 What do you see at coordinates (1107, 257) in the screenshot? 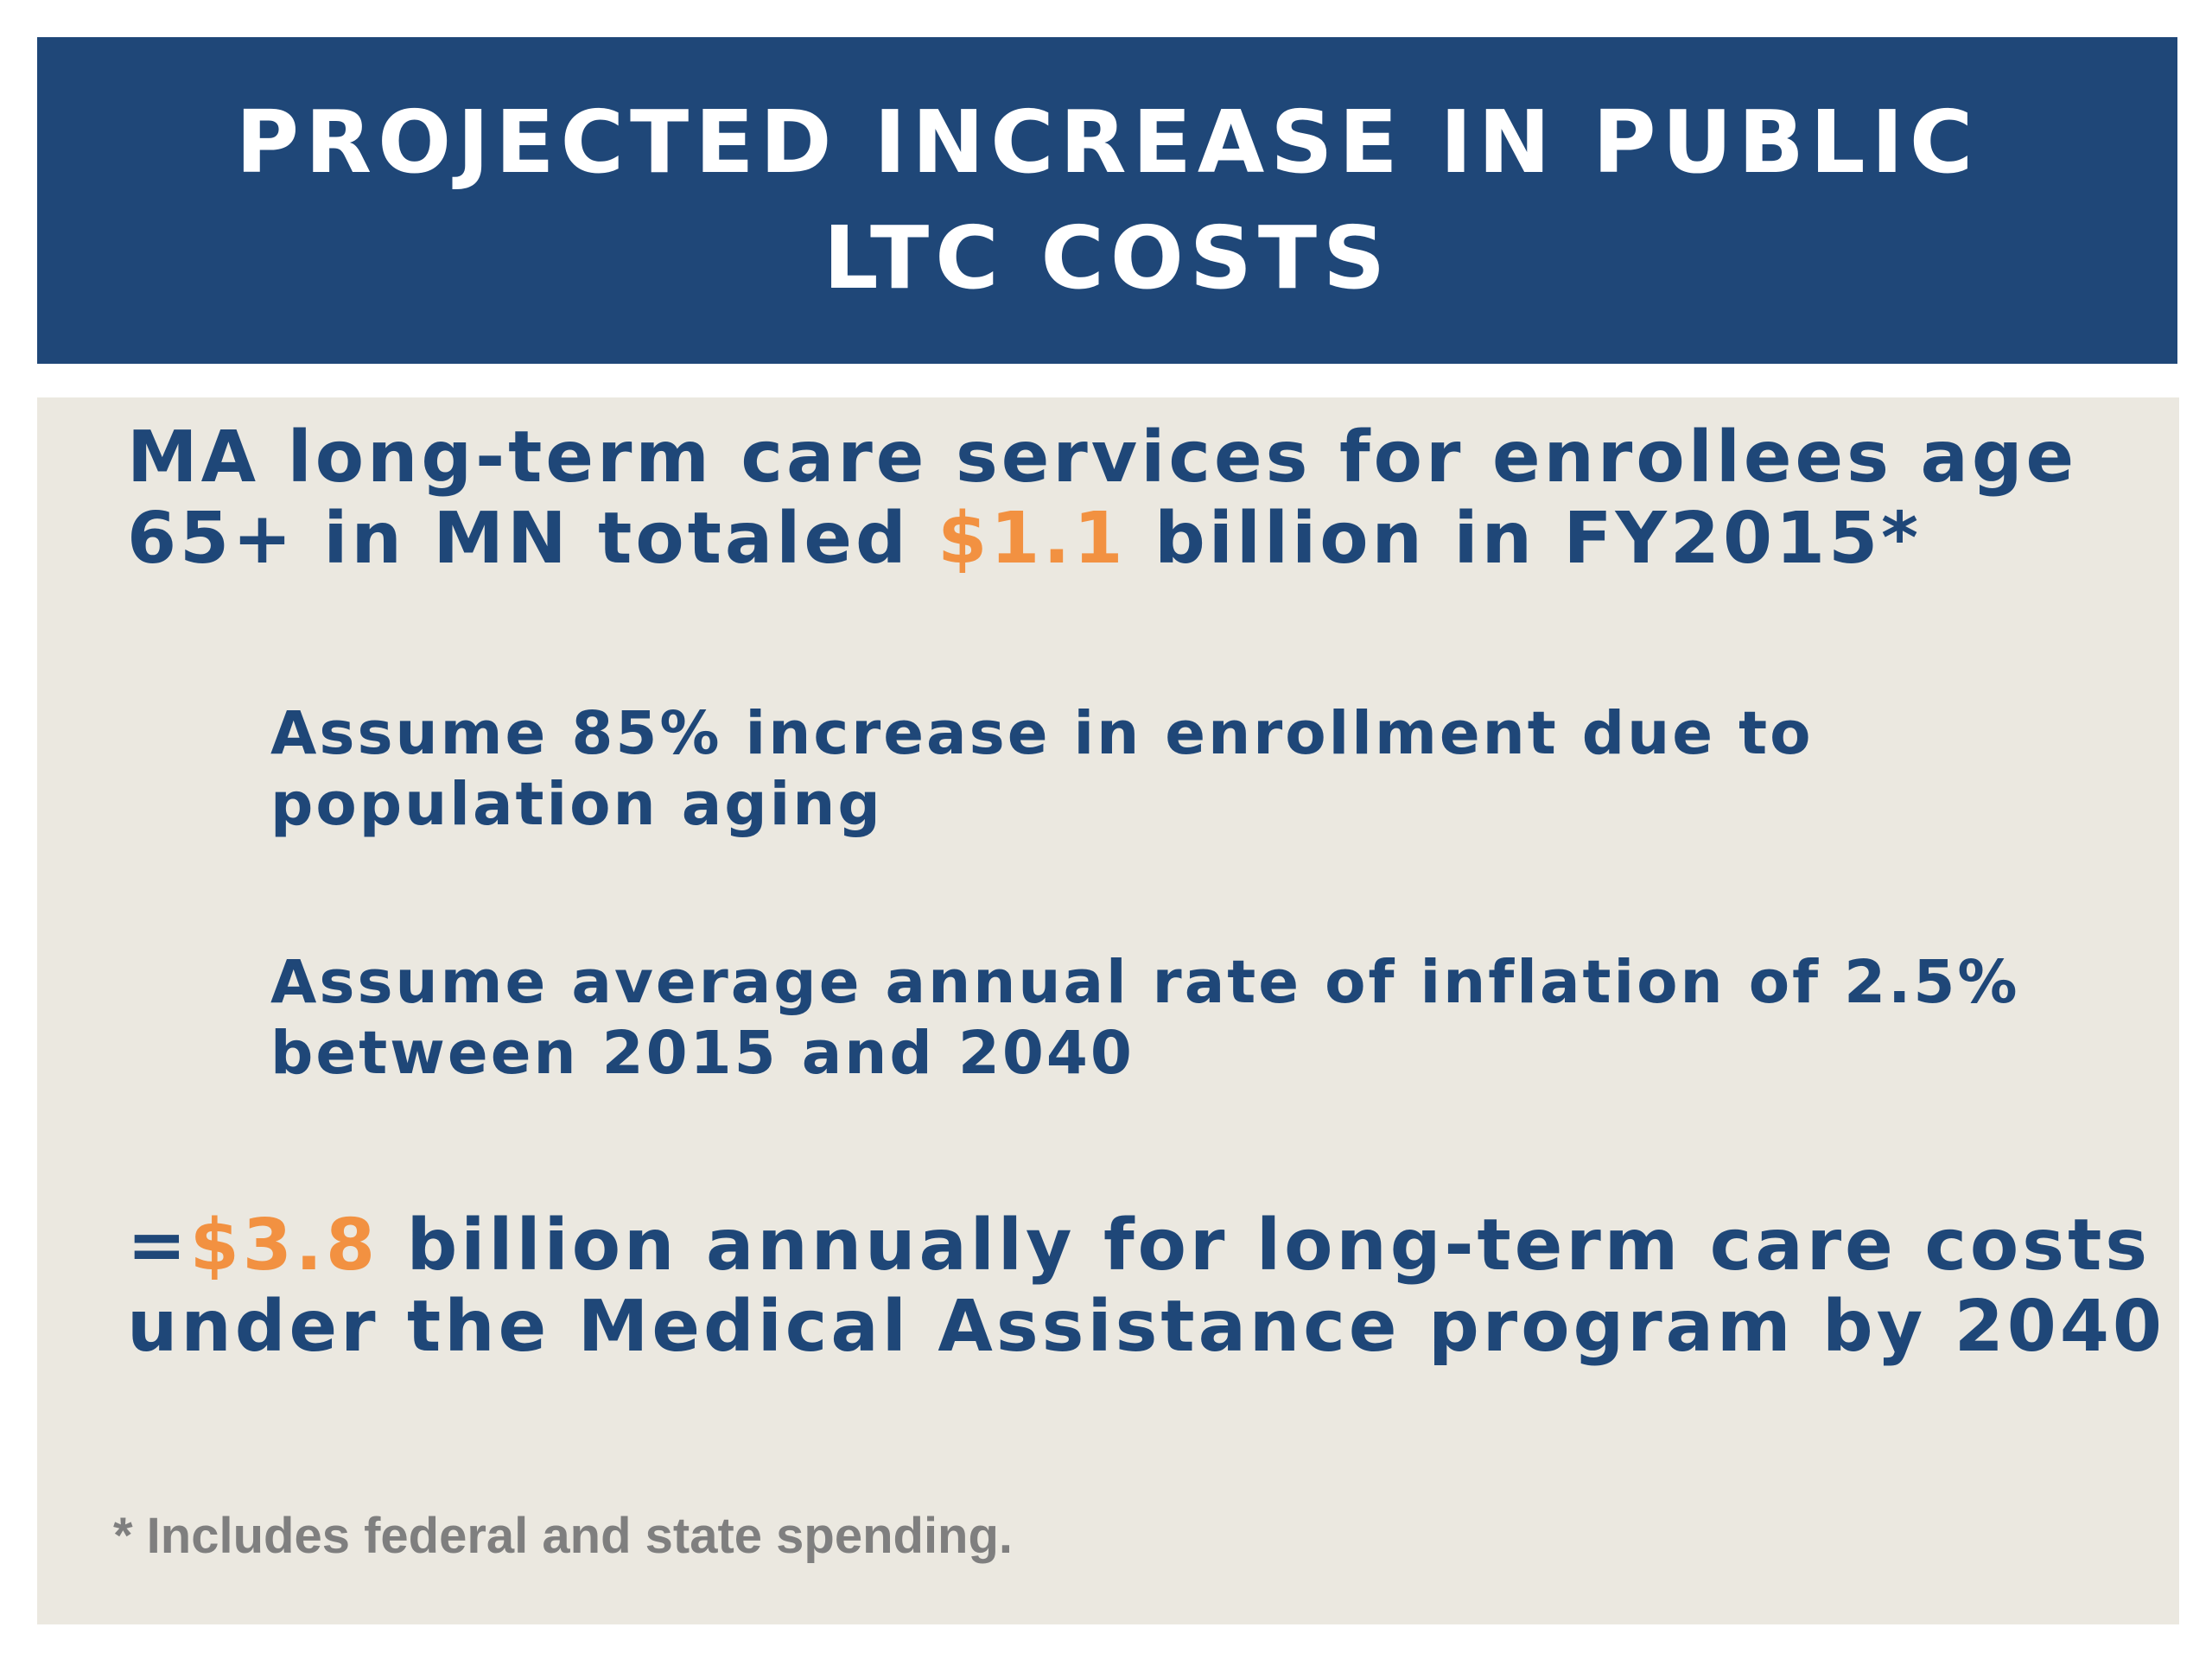
I see `slide-title-line-2: LTC COSTS` at bounding box center [1107, 257].